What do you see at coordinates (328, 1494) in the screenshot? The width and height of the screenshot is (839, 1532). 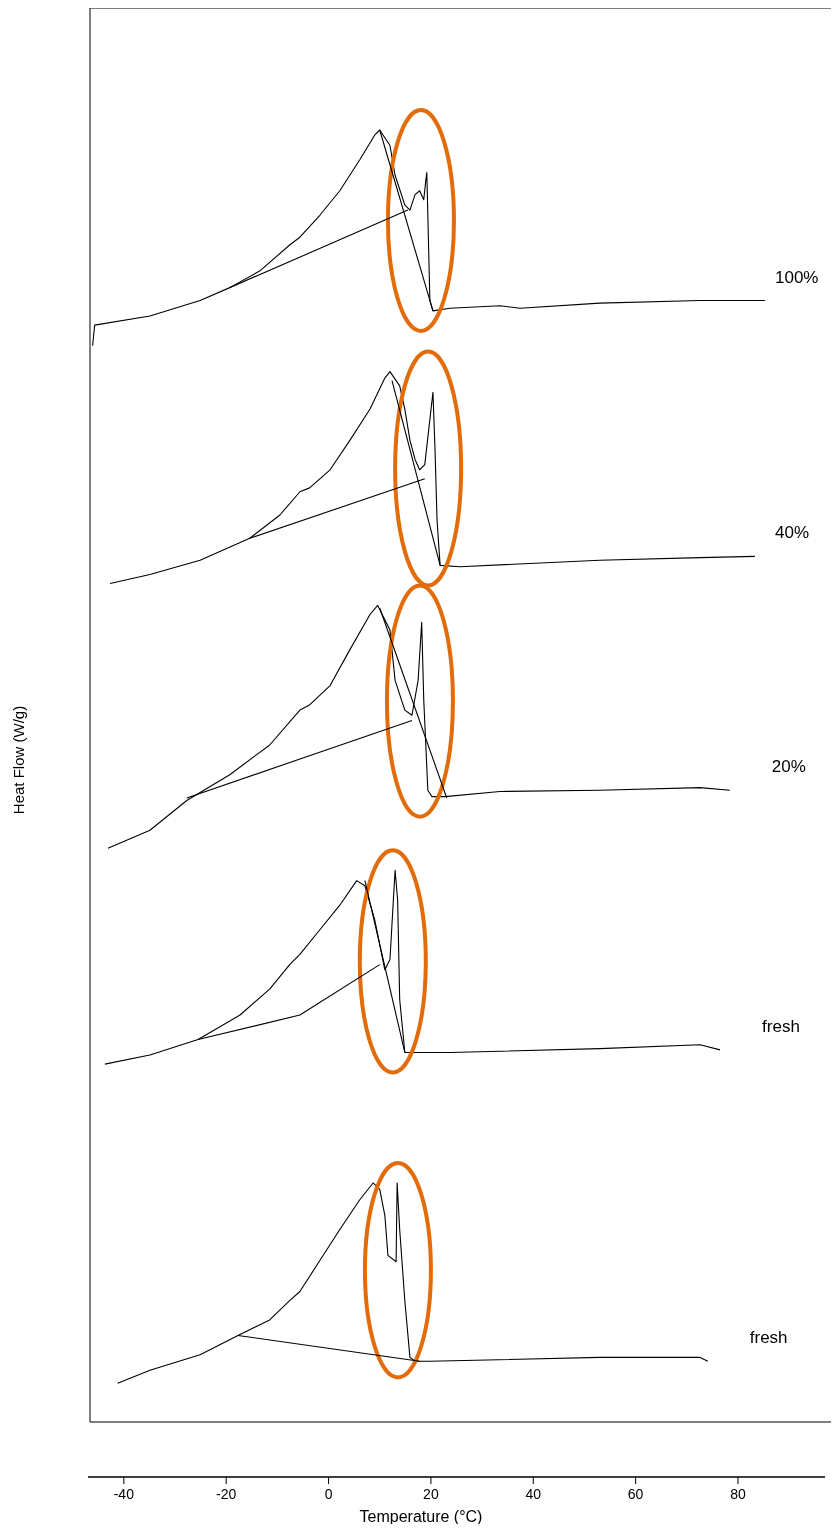 I see `x-tick-label: 0` at bounding box center [328, 1494].